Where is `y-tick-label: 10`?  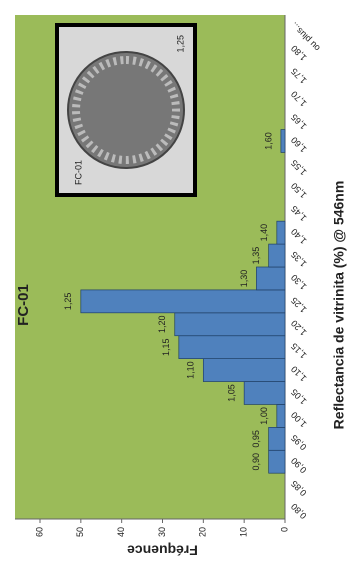
y-tick-label: 10 is located at coordinates (244, 532).